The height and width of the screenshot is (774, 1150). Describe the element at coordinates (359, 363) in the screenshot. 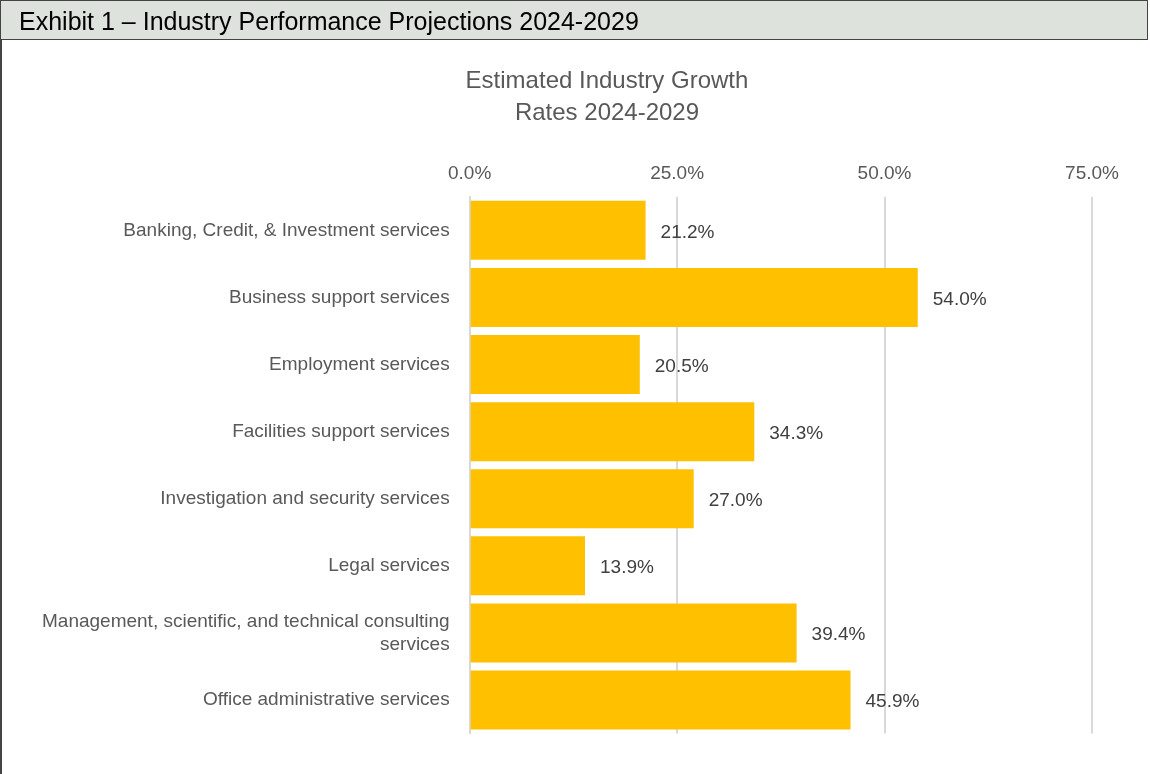

I see `y-tick-label: Employment services` at that location.